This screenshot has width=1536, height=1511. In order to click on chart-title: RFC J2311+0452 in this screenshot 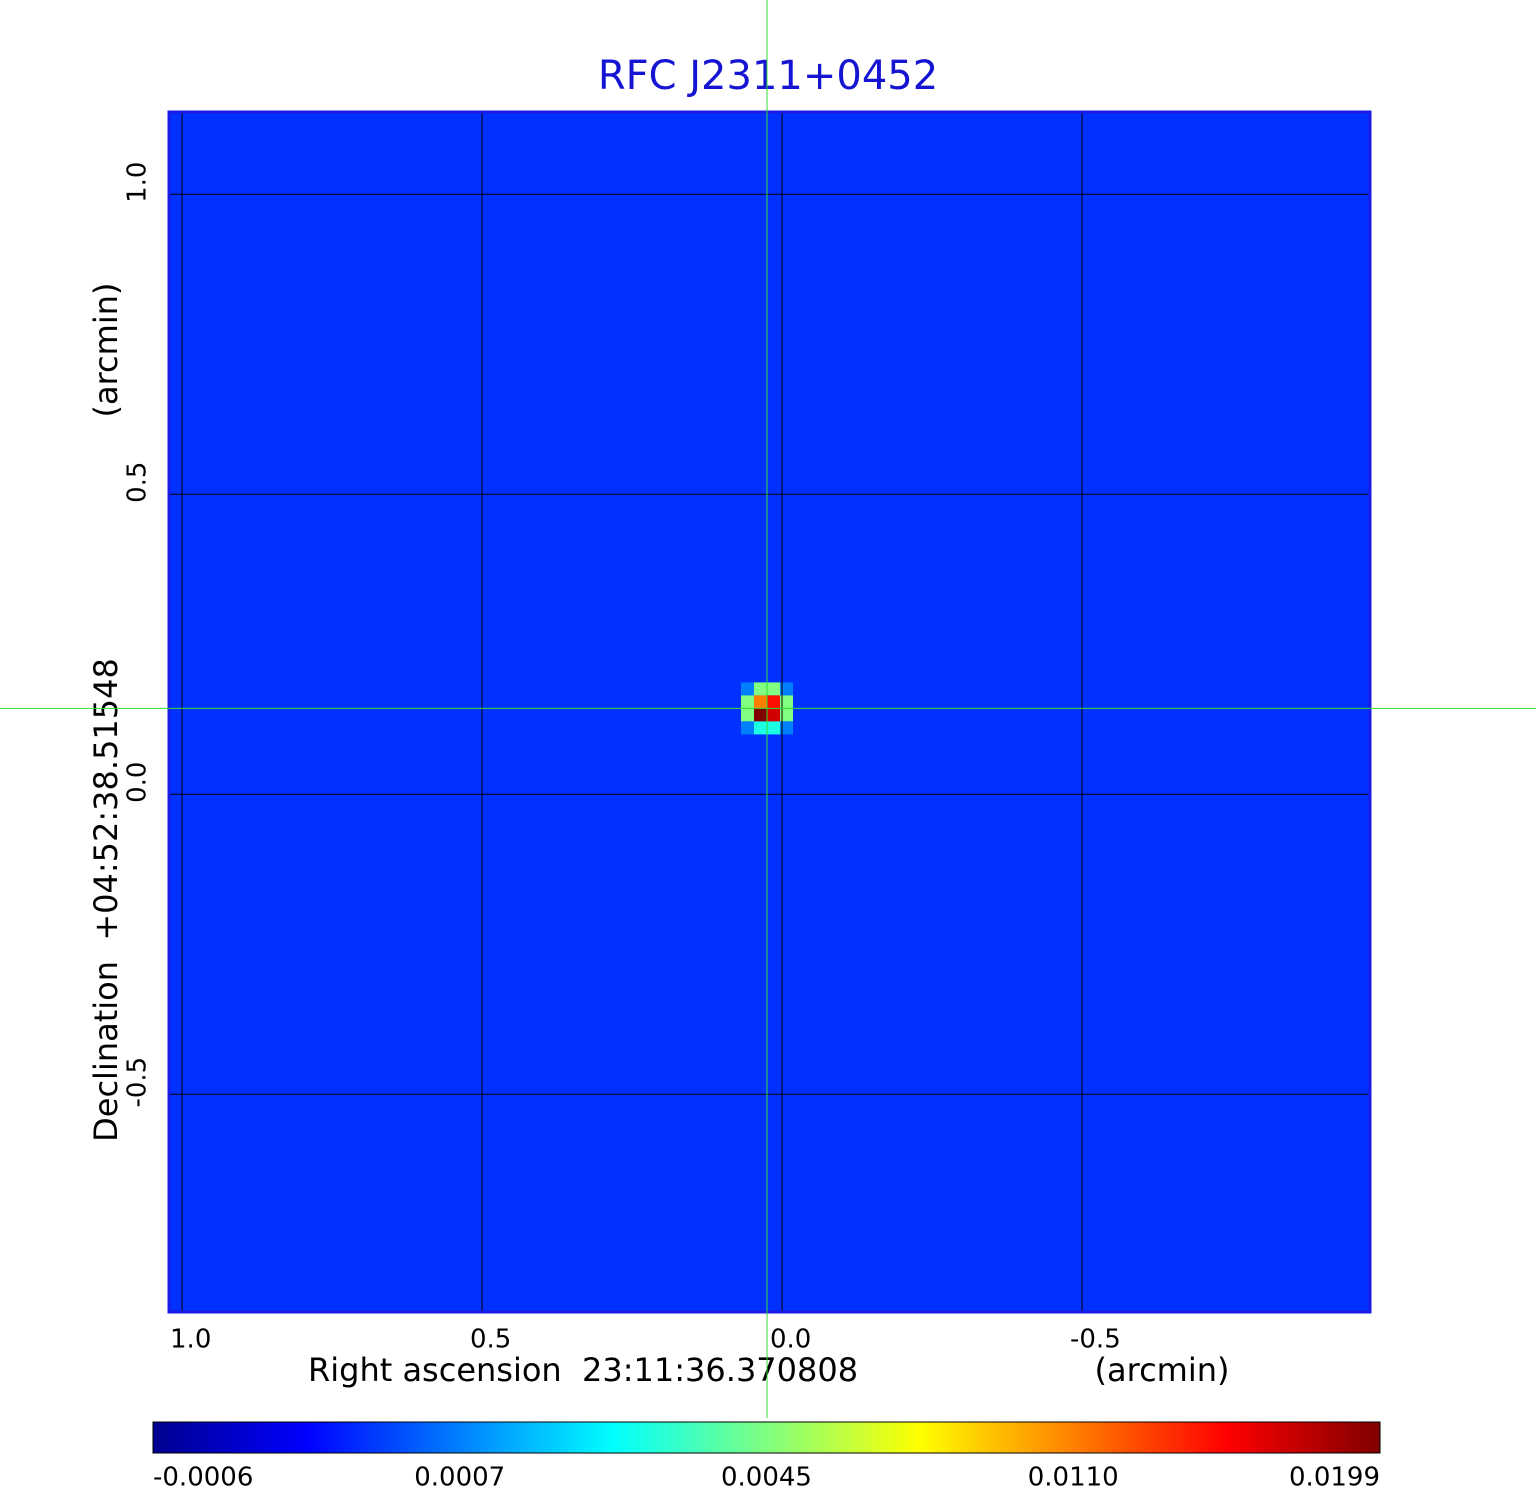, I will do `click(768, 76)`.